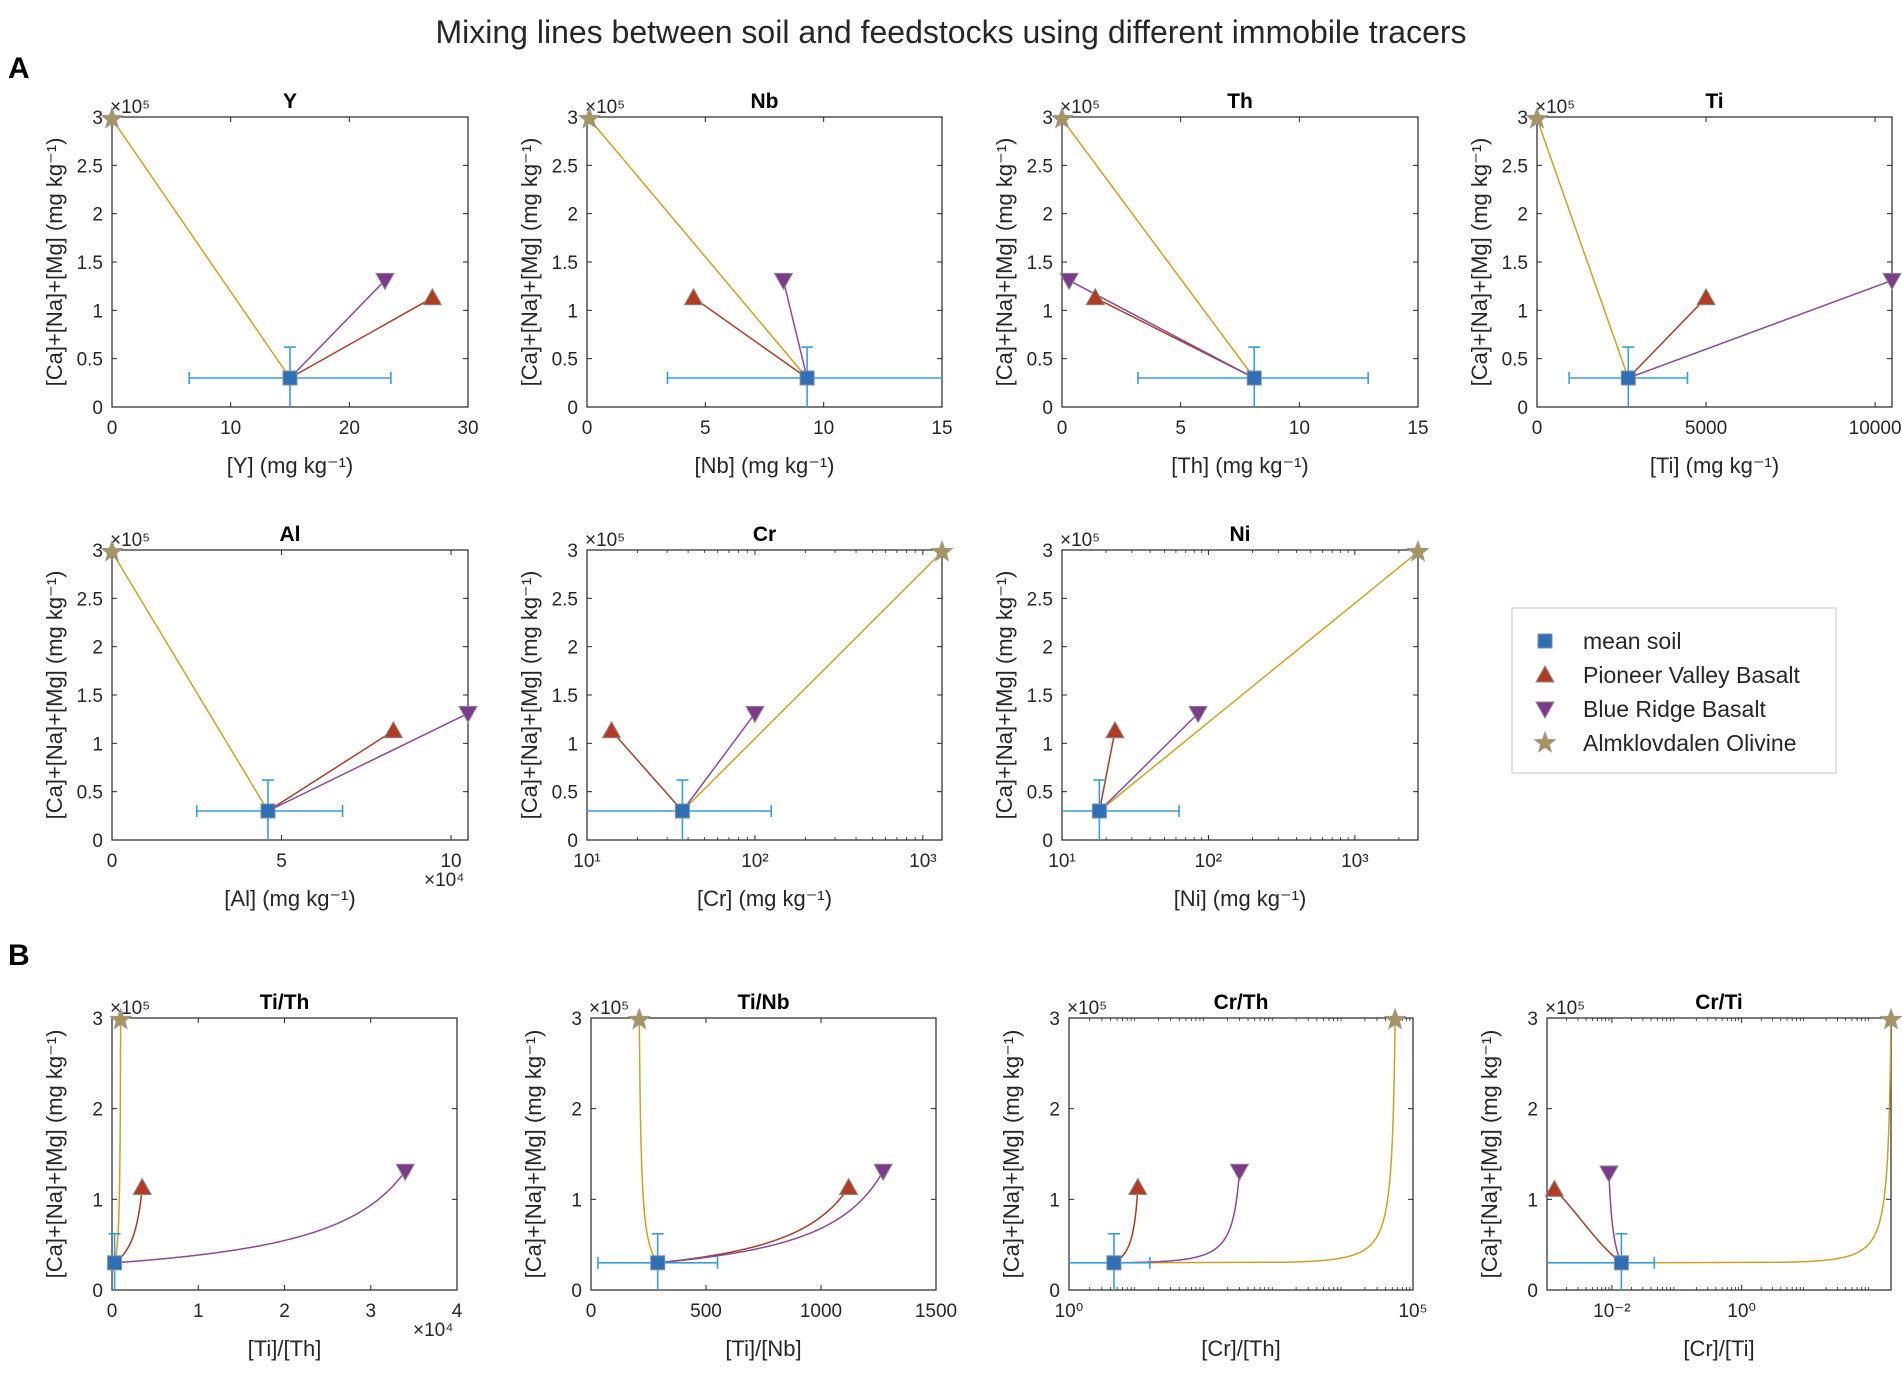 Image resolution: width=1902 pixels, height=1375 pixels. Describe the element at coordinates (706, 1311) in the screenshot. I see `x-tick-label: 500` at that location.